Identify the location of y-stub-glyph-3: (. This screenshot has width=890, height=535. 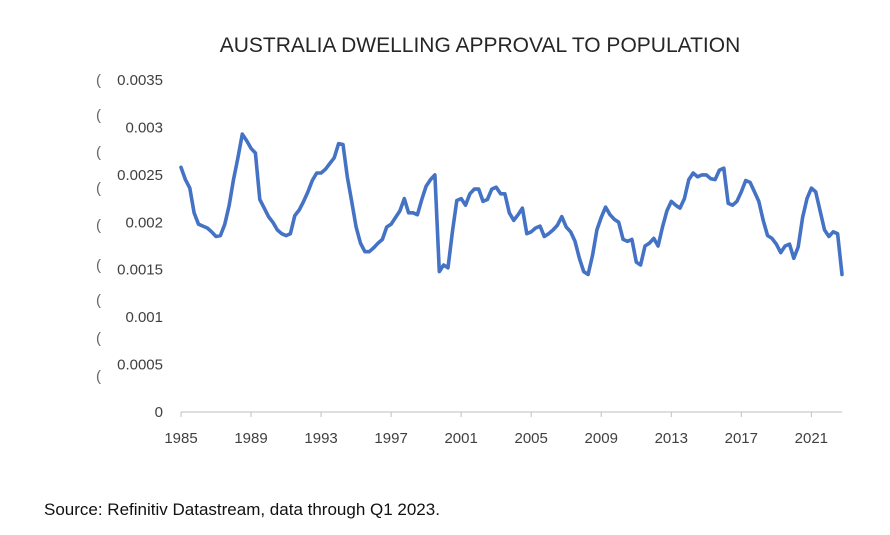
(98, 188).